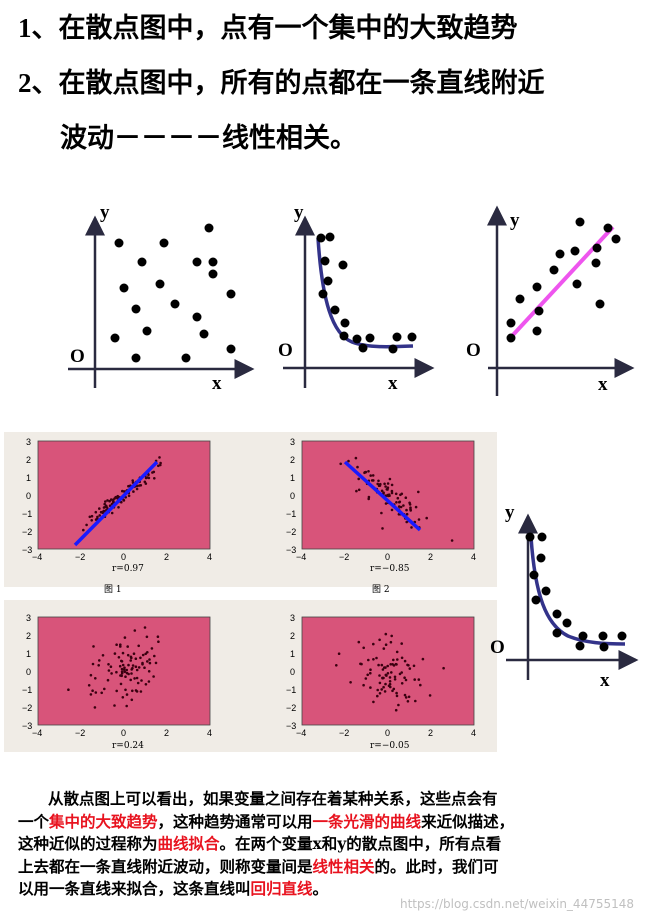 Image resolution: width=663 pixels, height=923 pixels. Describe the element at coordinates (34, 821) in the screenshot. I see `para-text: 一个` at that location.